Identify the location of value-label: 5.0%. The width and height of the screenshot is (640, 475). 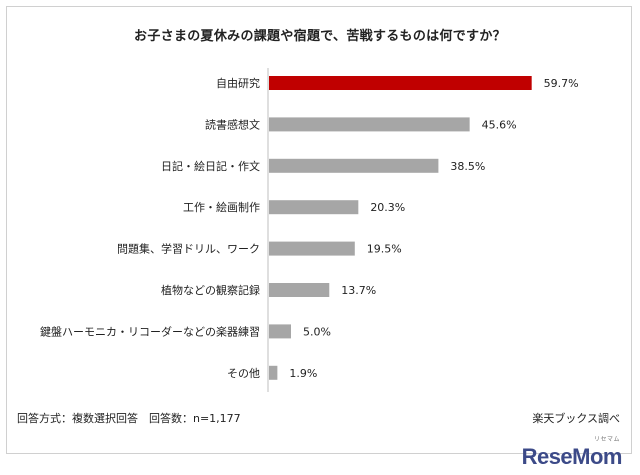
(317, 331).